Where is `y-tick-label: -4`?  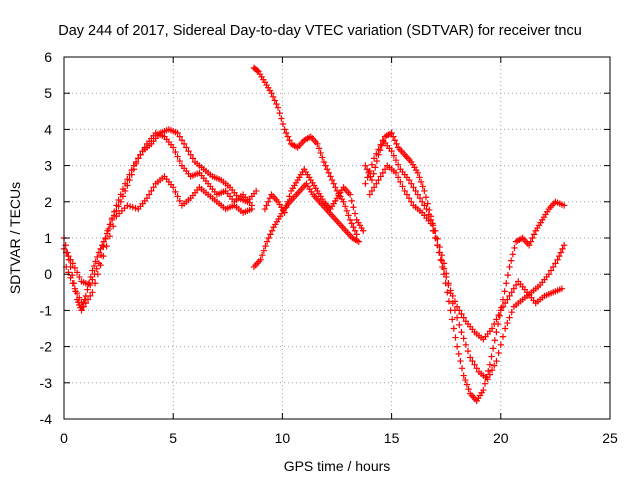 y-tick-label: -4 is located at coordinates (46, 419).